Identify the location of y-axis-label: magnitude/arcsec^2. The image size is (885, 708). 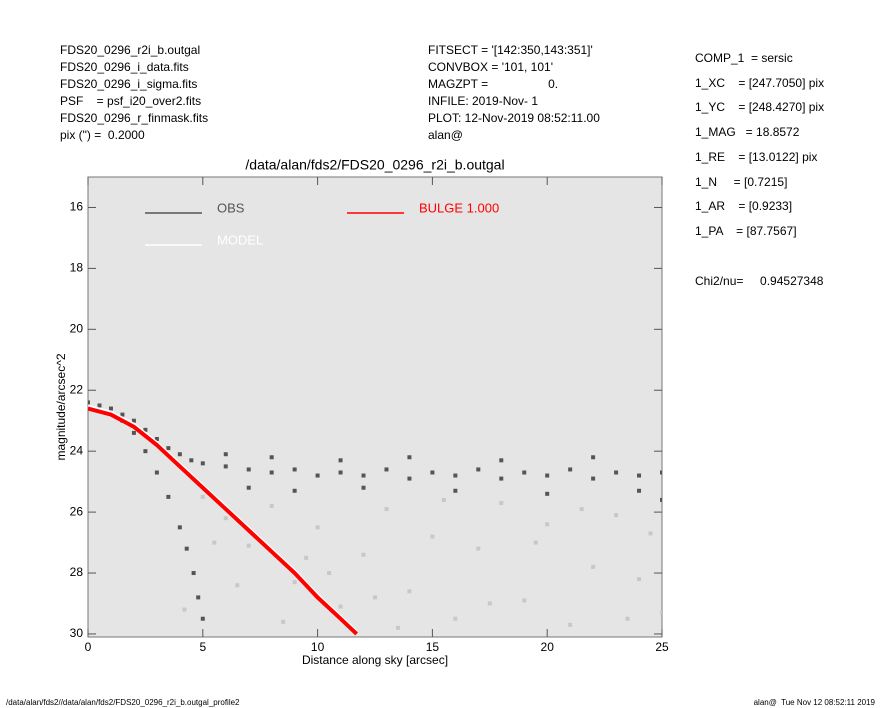
(61, 406).